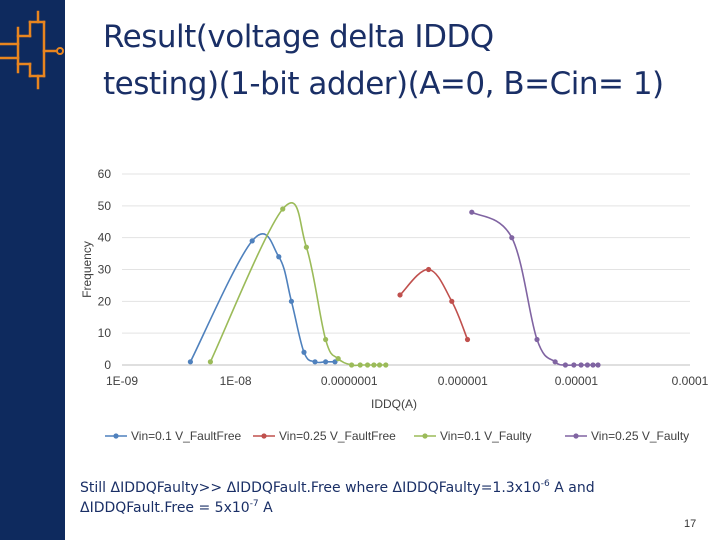 Image resolution: width=720 pixels, height=540 pixels. What do you see at coordinates (545, 484) in the screenshot?
I see `note-exponent-1: -6` at bounding box center [545, 484].